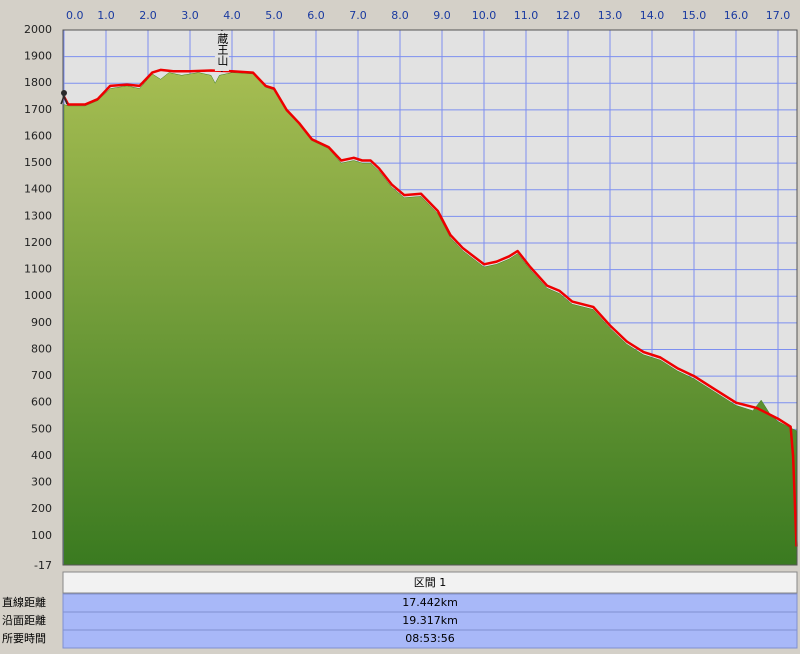  I want to click on y-tick-label: 100, so click(41, 535).